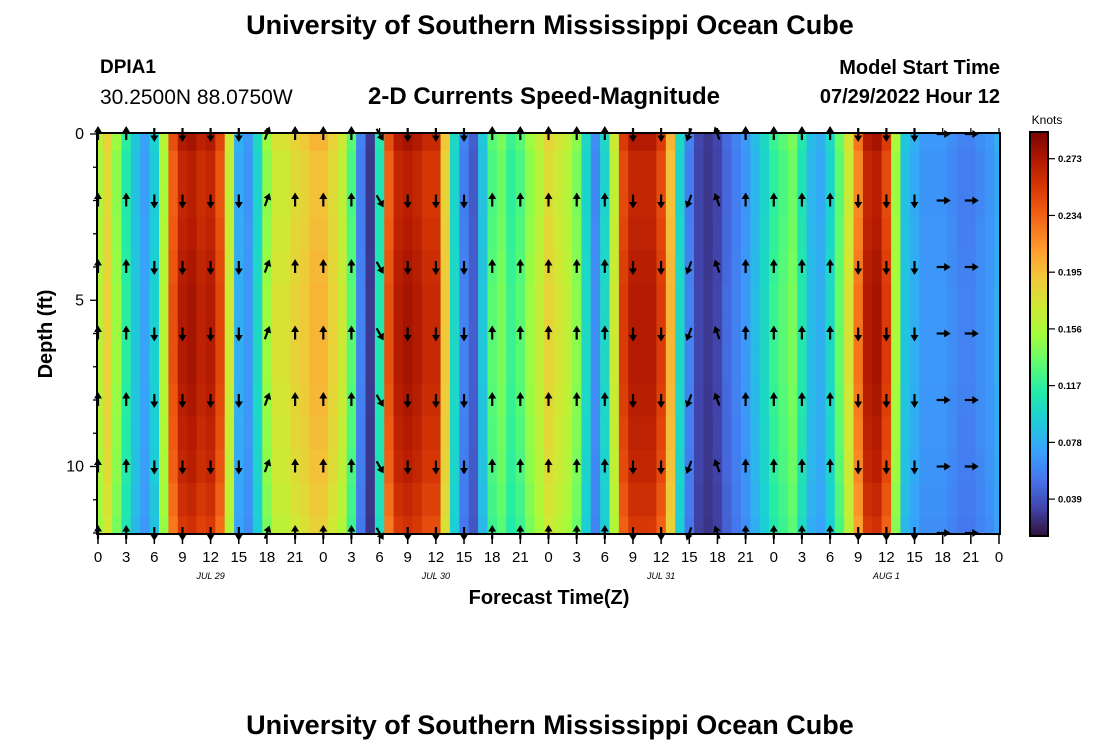  What do you see at coordinates (830, 557) in the screenshot?
I see `x-tick-label: 6` at bounding box center [830, 557].